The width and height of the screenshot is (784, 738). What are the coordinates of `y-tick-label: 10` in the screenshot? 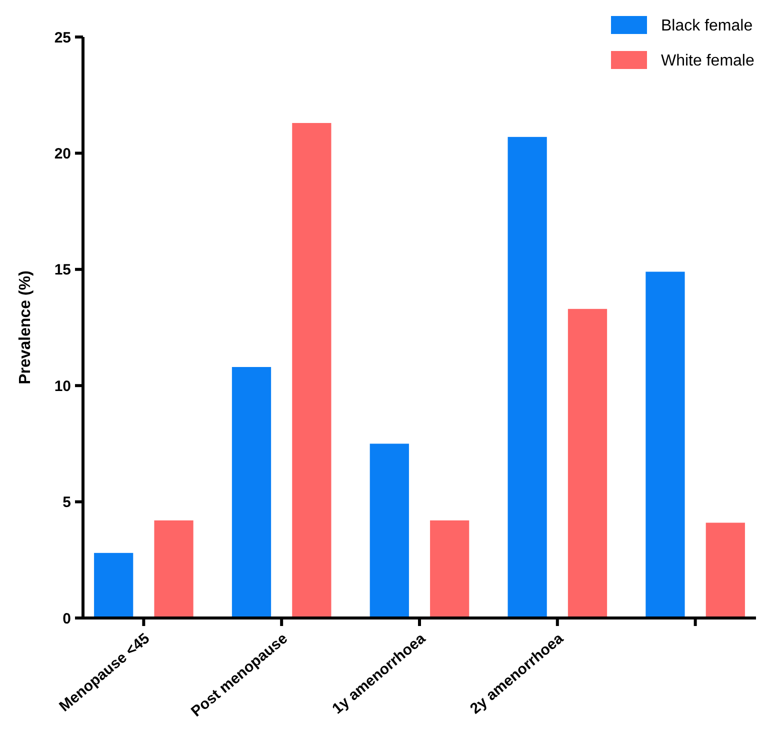 It's located at (62, 386).